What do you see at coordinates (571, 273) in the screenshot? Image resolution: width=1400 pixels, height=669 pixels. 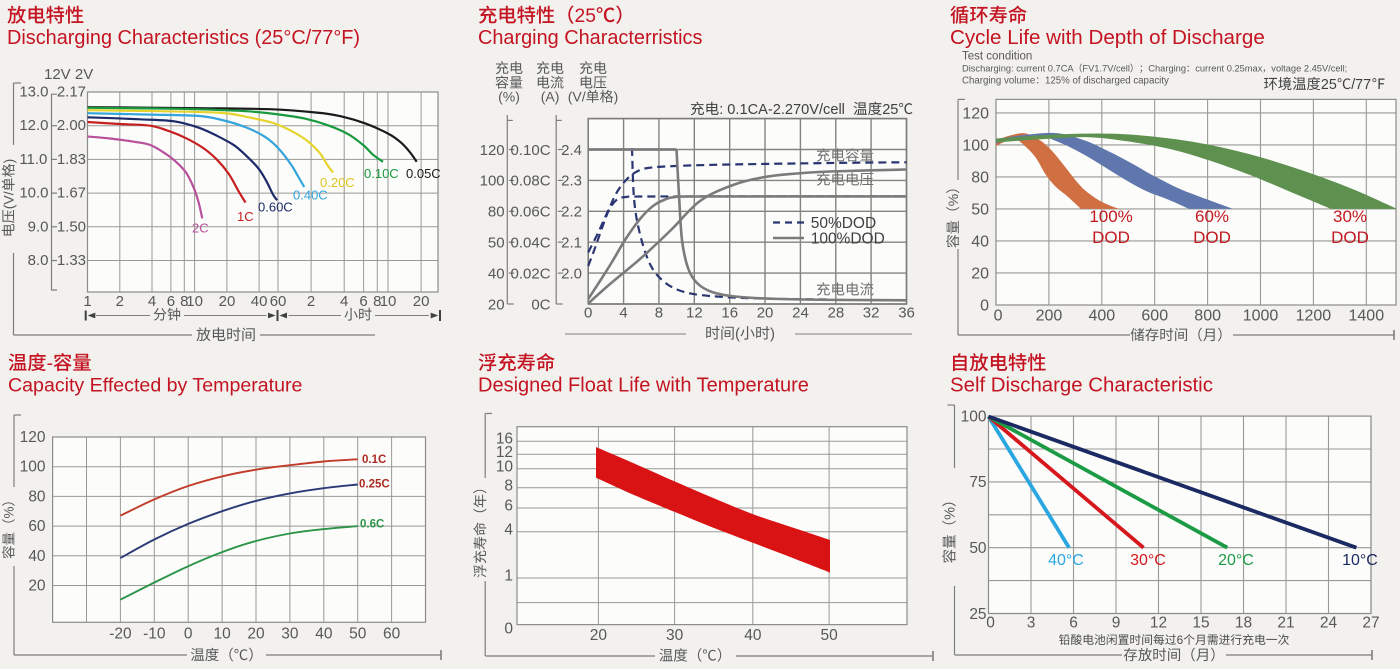 I see `svg-text: 2.0` at bounding box center [571, 273].